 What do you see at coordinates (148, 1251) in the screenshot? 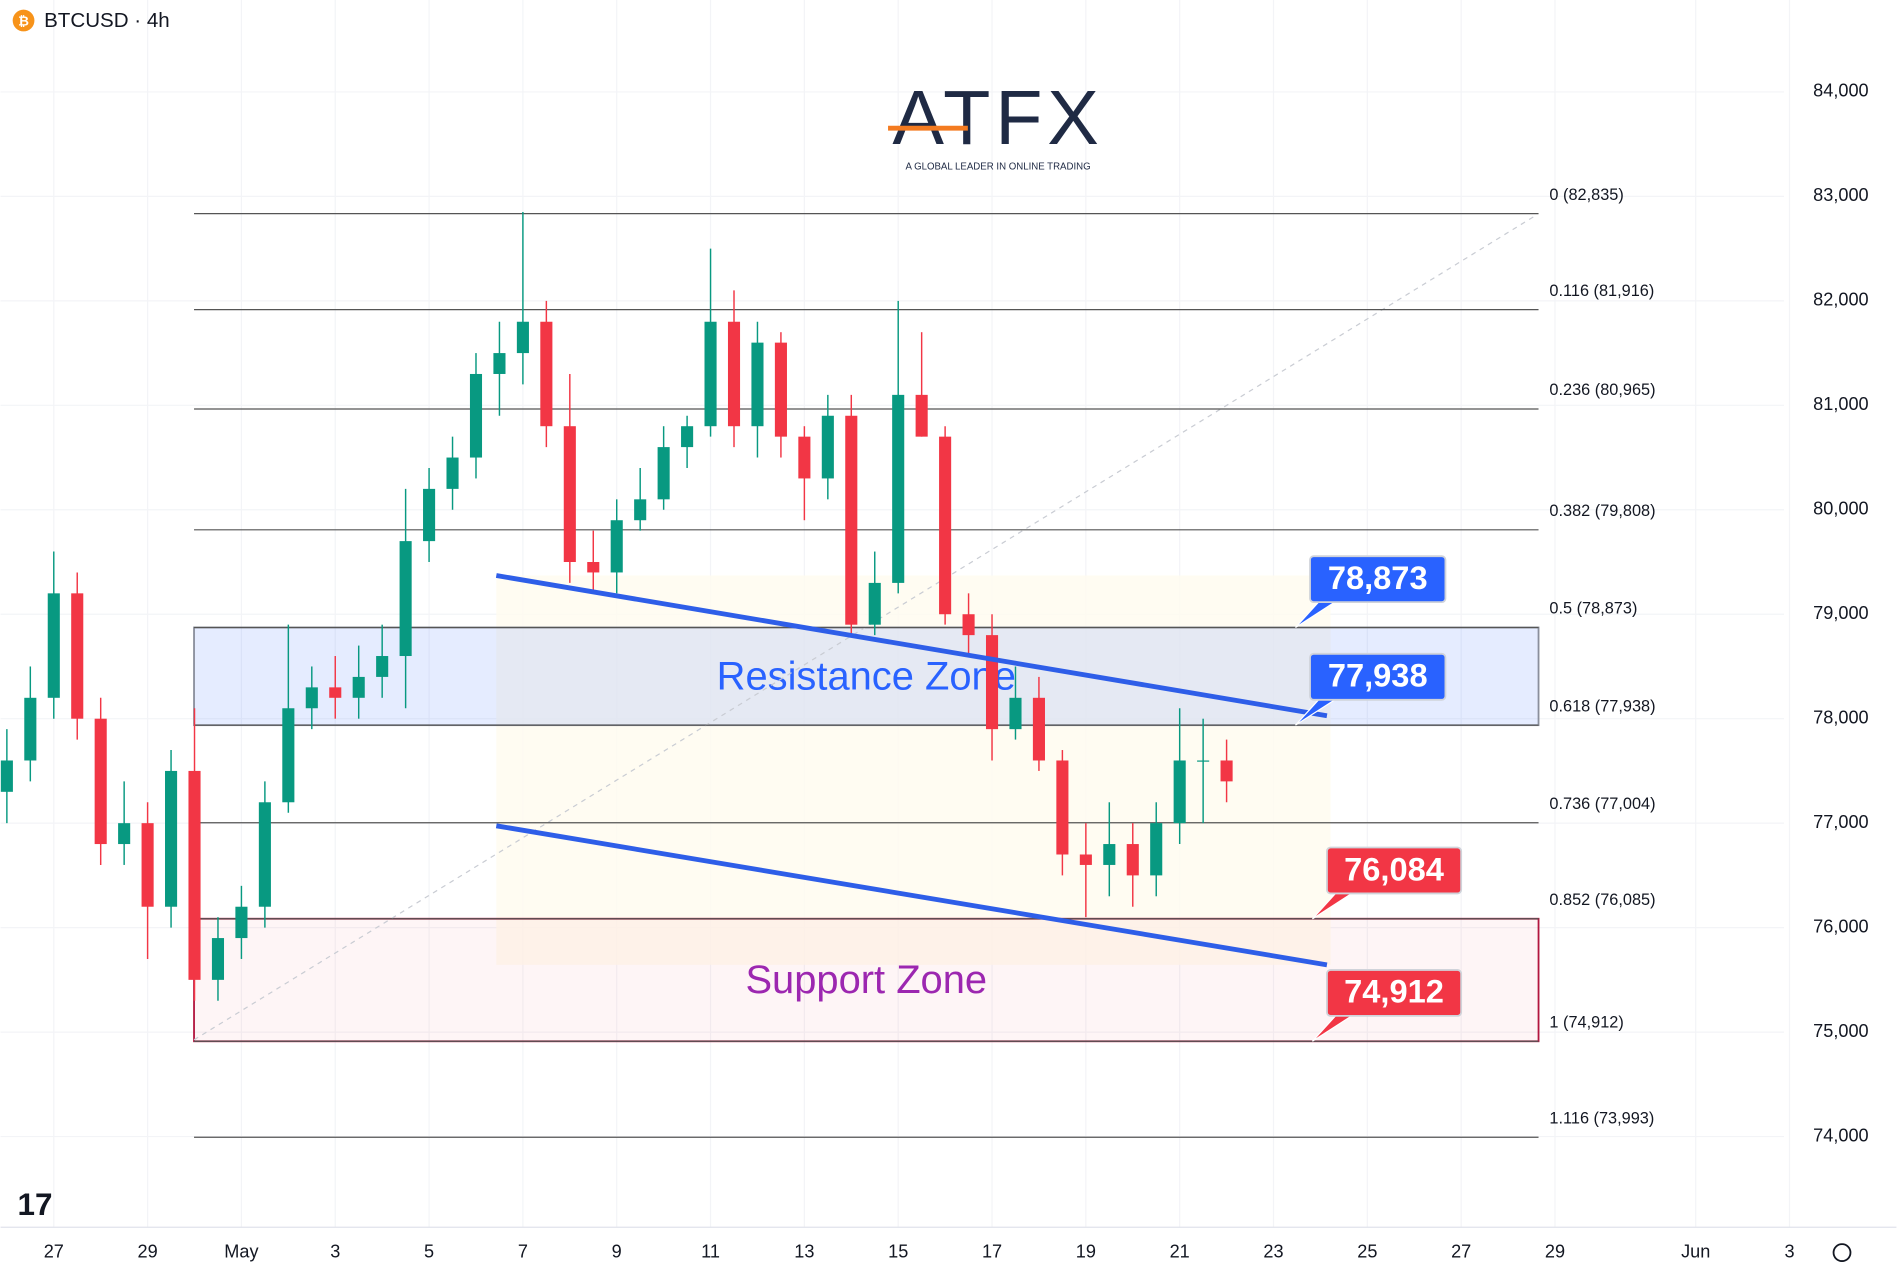
I see `x-tick-label: 29` at bounding box center [148, 1251].